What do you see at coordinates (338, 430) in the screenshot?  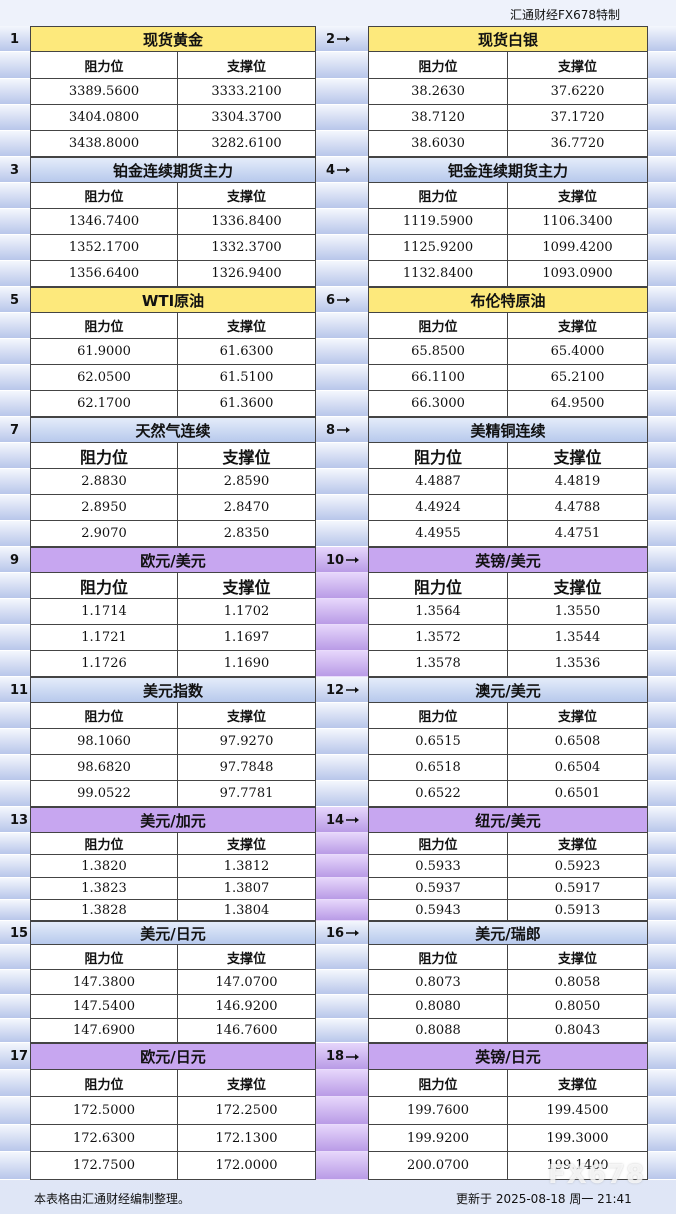 I see `block-number: 8` at bounding box center [338, 430].